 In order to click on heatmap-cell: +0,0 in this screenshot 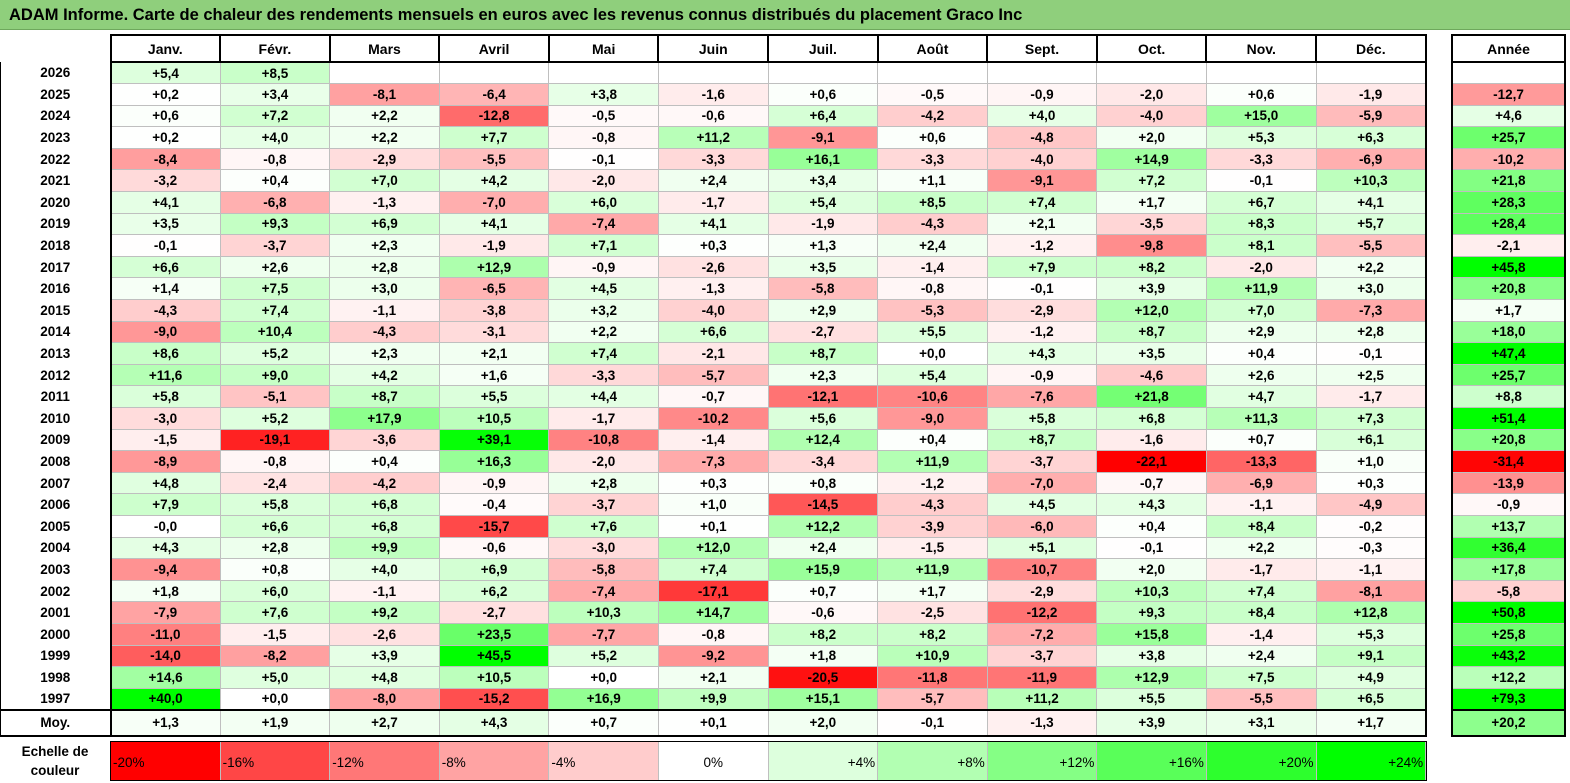, I will do `click(603, 677)`.